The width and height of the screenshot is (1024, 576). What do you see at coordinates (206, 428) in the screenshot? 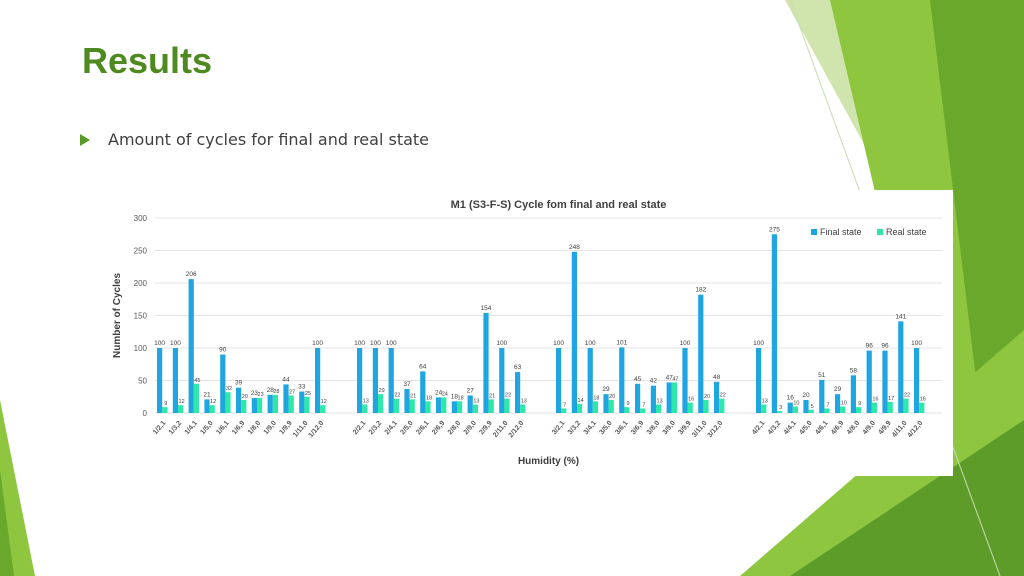
I see `x-tick-label: 1/5,0` at bounding box center [206, 428].